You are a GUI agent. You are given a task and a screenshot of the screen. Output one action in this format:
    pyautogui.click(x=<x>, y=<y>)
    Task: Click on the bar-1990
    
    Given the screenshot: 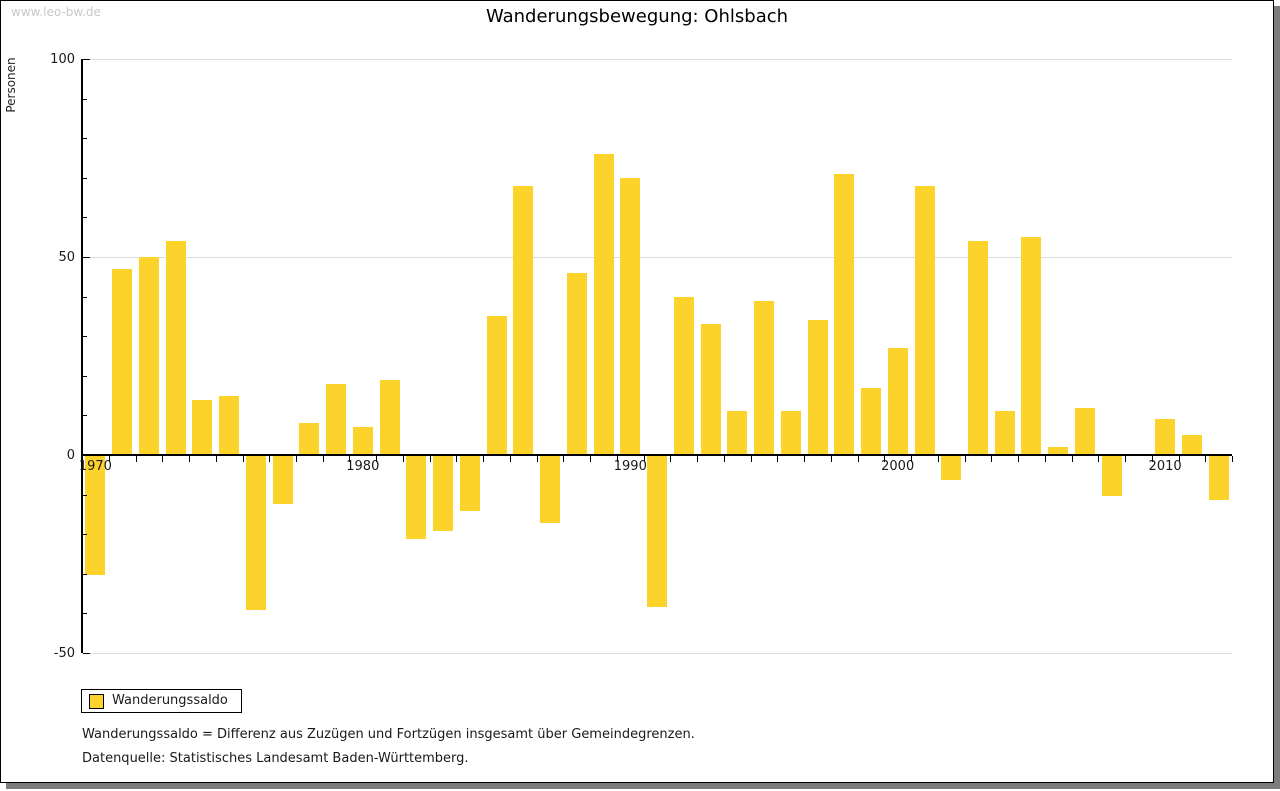 What is the action you would take?
    pyautogui.click(x=630, y=316)
    